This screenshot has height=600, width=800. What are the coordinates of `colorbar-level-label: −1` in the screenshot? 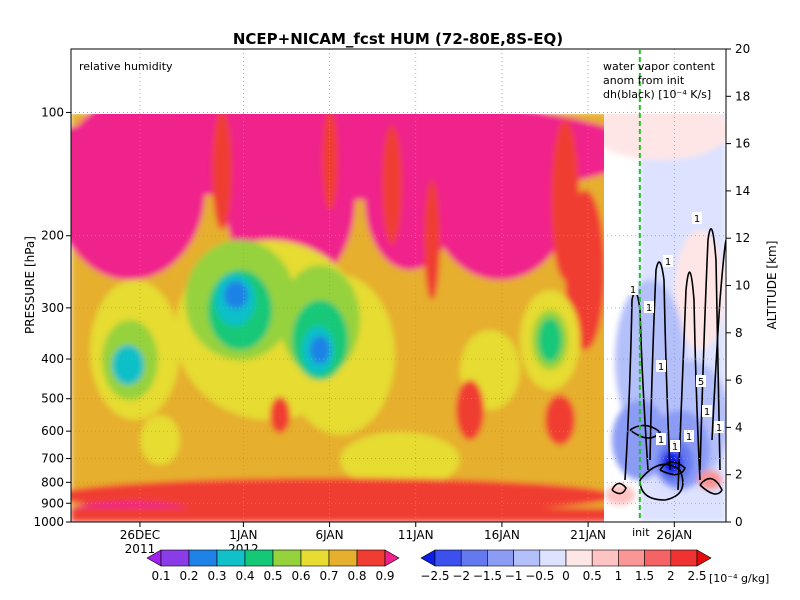 It's located at (514, 576).